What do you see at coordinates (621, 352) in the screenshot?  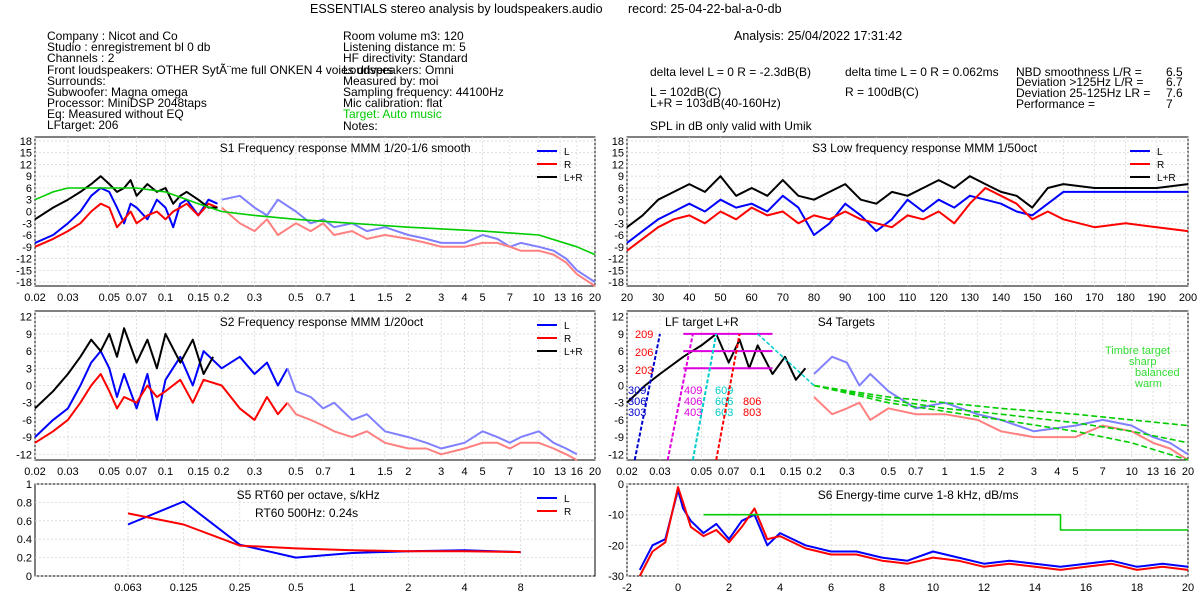 I see `y-tick-label: 6` at bounding box center [621, 352].